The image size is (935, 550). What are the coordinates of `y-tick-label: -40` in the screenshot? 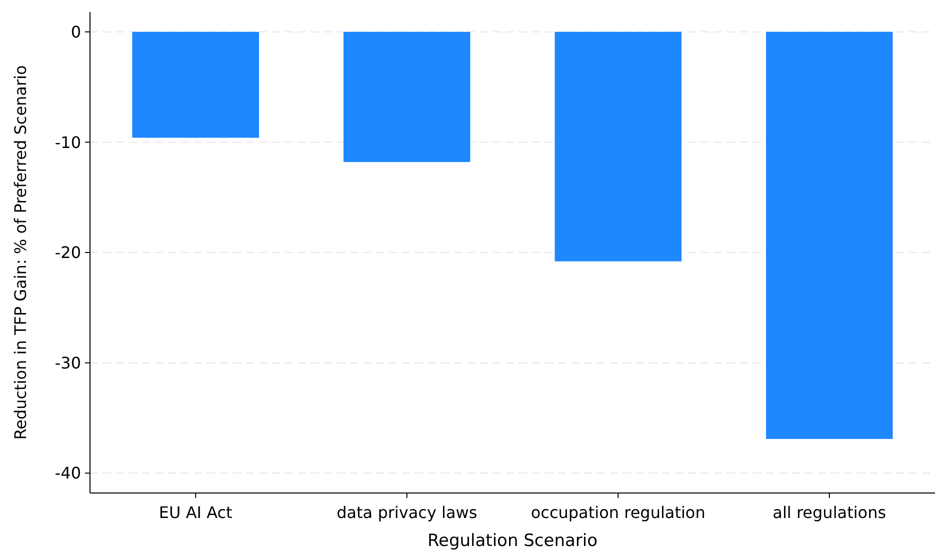 It's located at (67, 473).